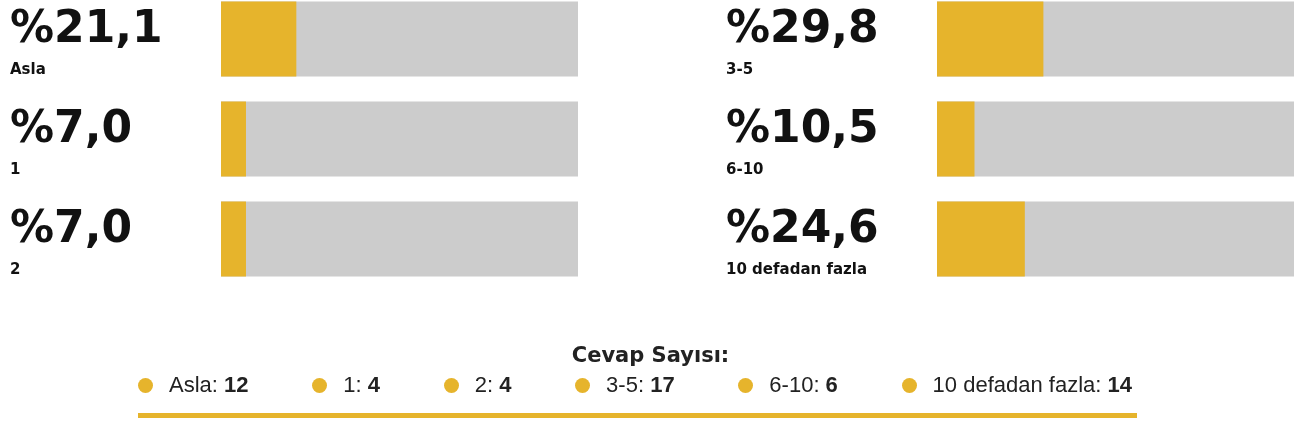 Image resolution: width=1301 pixels, height=427 pixels. What do you see at coordinates (28, 68) in the screenshot?
I see `y-tick-label: Asla` at bounding box center [28, 68].